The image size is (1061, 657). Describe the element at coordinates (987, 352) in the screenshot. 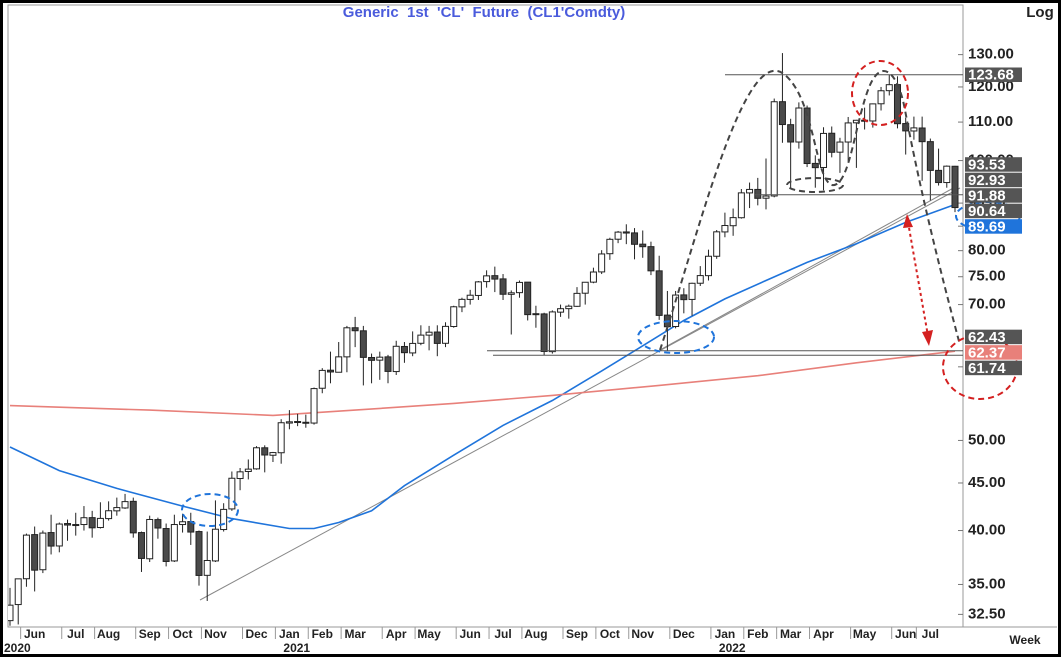

I see `price-label: 62.37` at that location.